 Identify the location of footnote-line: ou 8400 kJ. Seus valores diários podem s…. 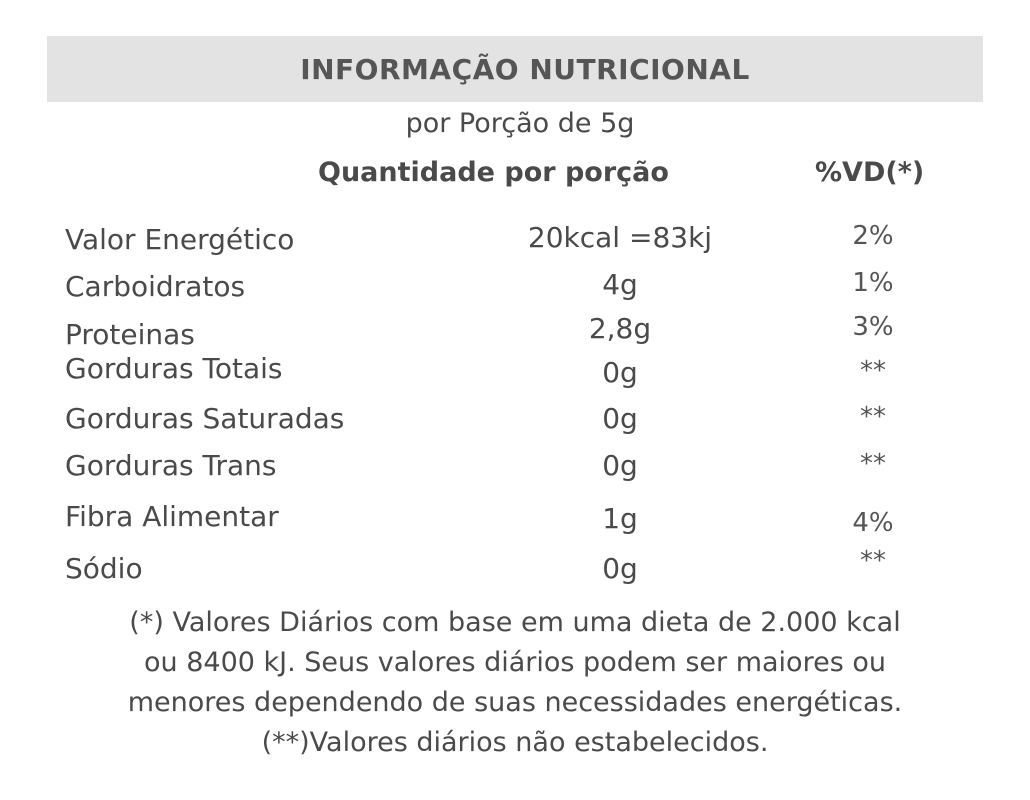
(515, 662).